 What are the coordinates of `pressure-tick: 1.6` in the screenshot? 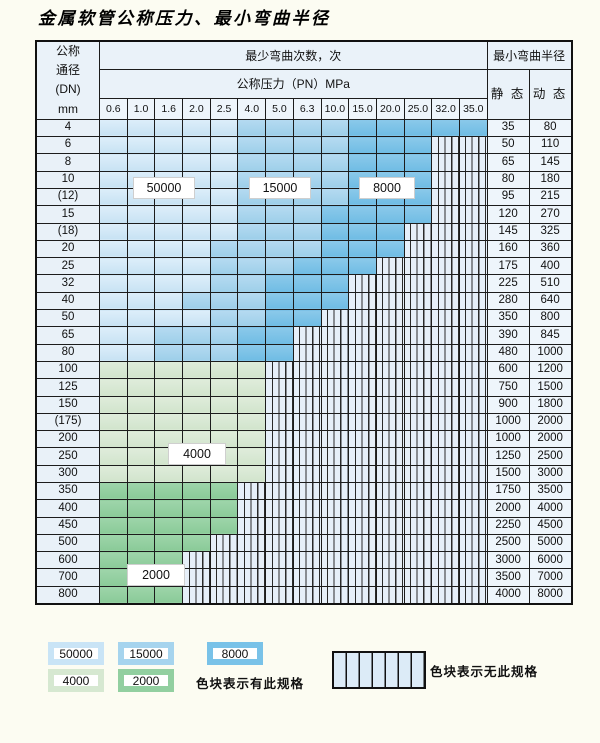 It's located at (169, 108).